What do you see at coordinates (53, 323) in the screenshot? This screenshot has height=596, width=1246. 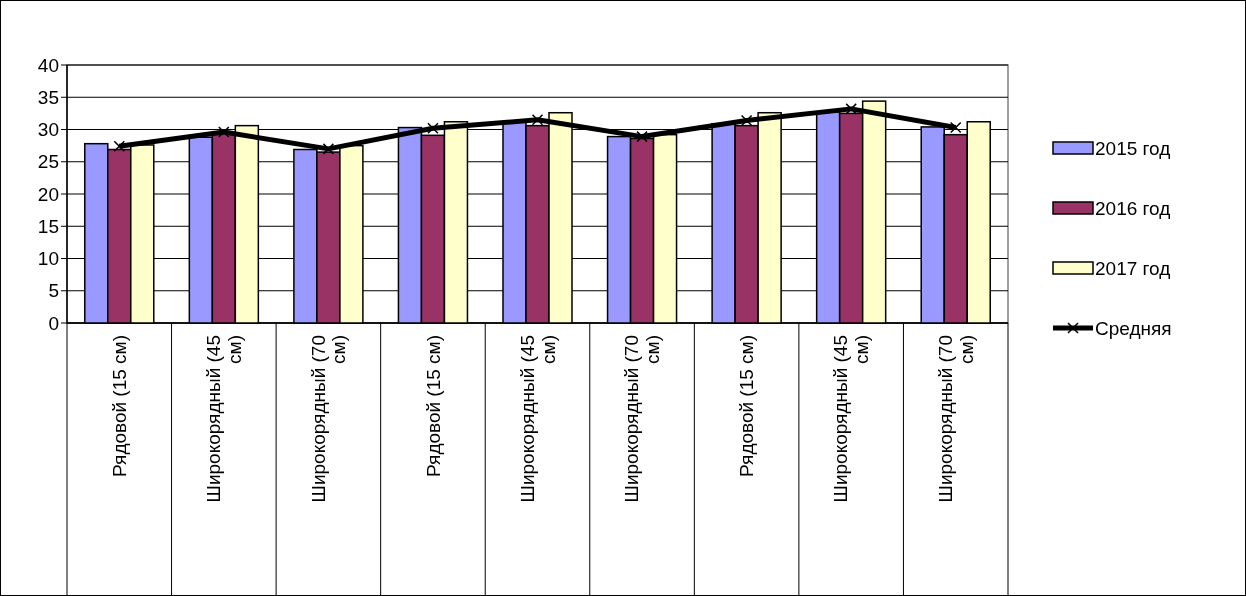 I see `y-tick-label: 0` at bounding box center [53, 323].